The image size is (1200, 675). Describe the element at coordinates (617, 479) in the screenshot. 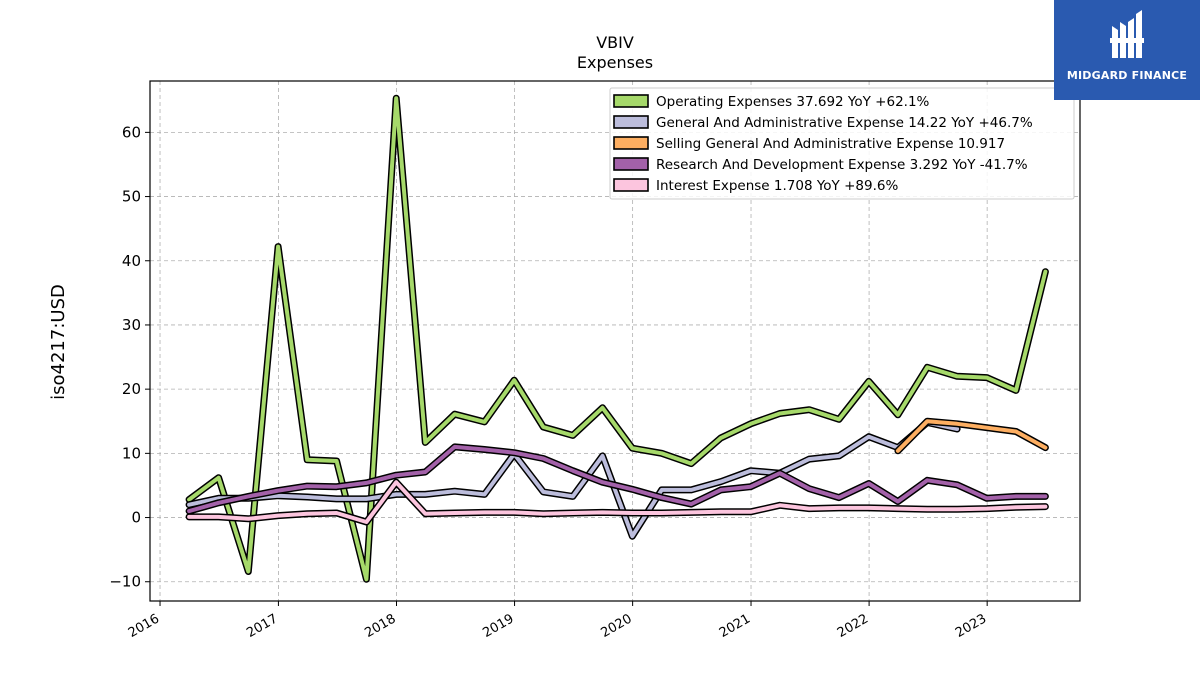

I see `series-line-research-and-development-expense` at that location.